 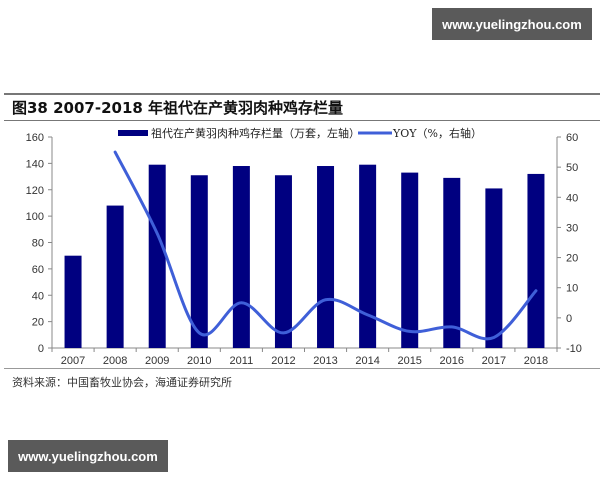 I want to click on legend-bar-label: 祖代在产黄羽肉种鸡存栏量（万套，左轴）, so click(x=255, y=133).